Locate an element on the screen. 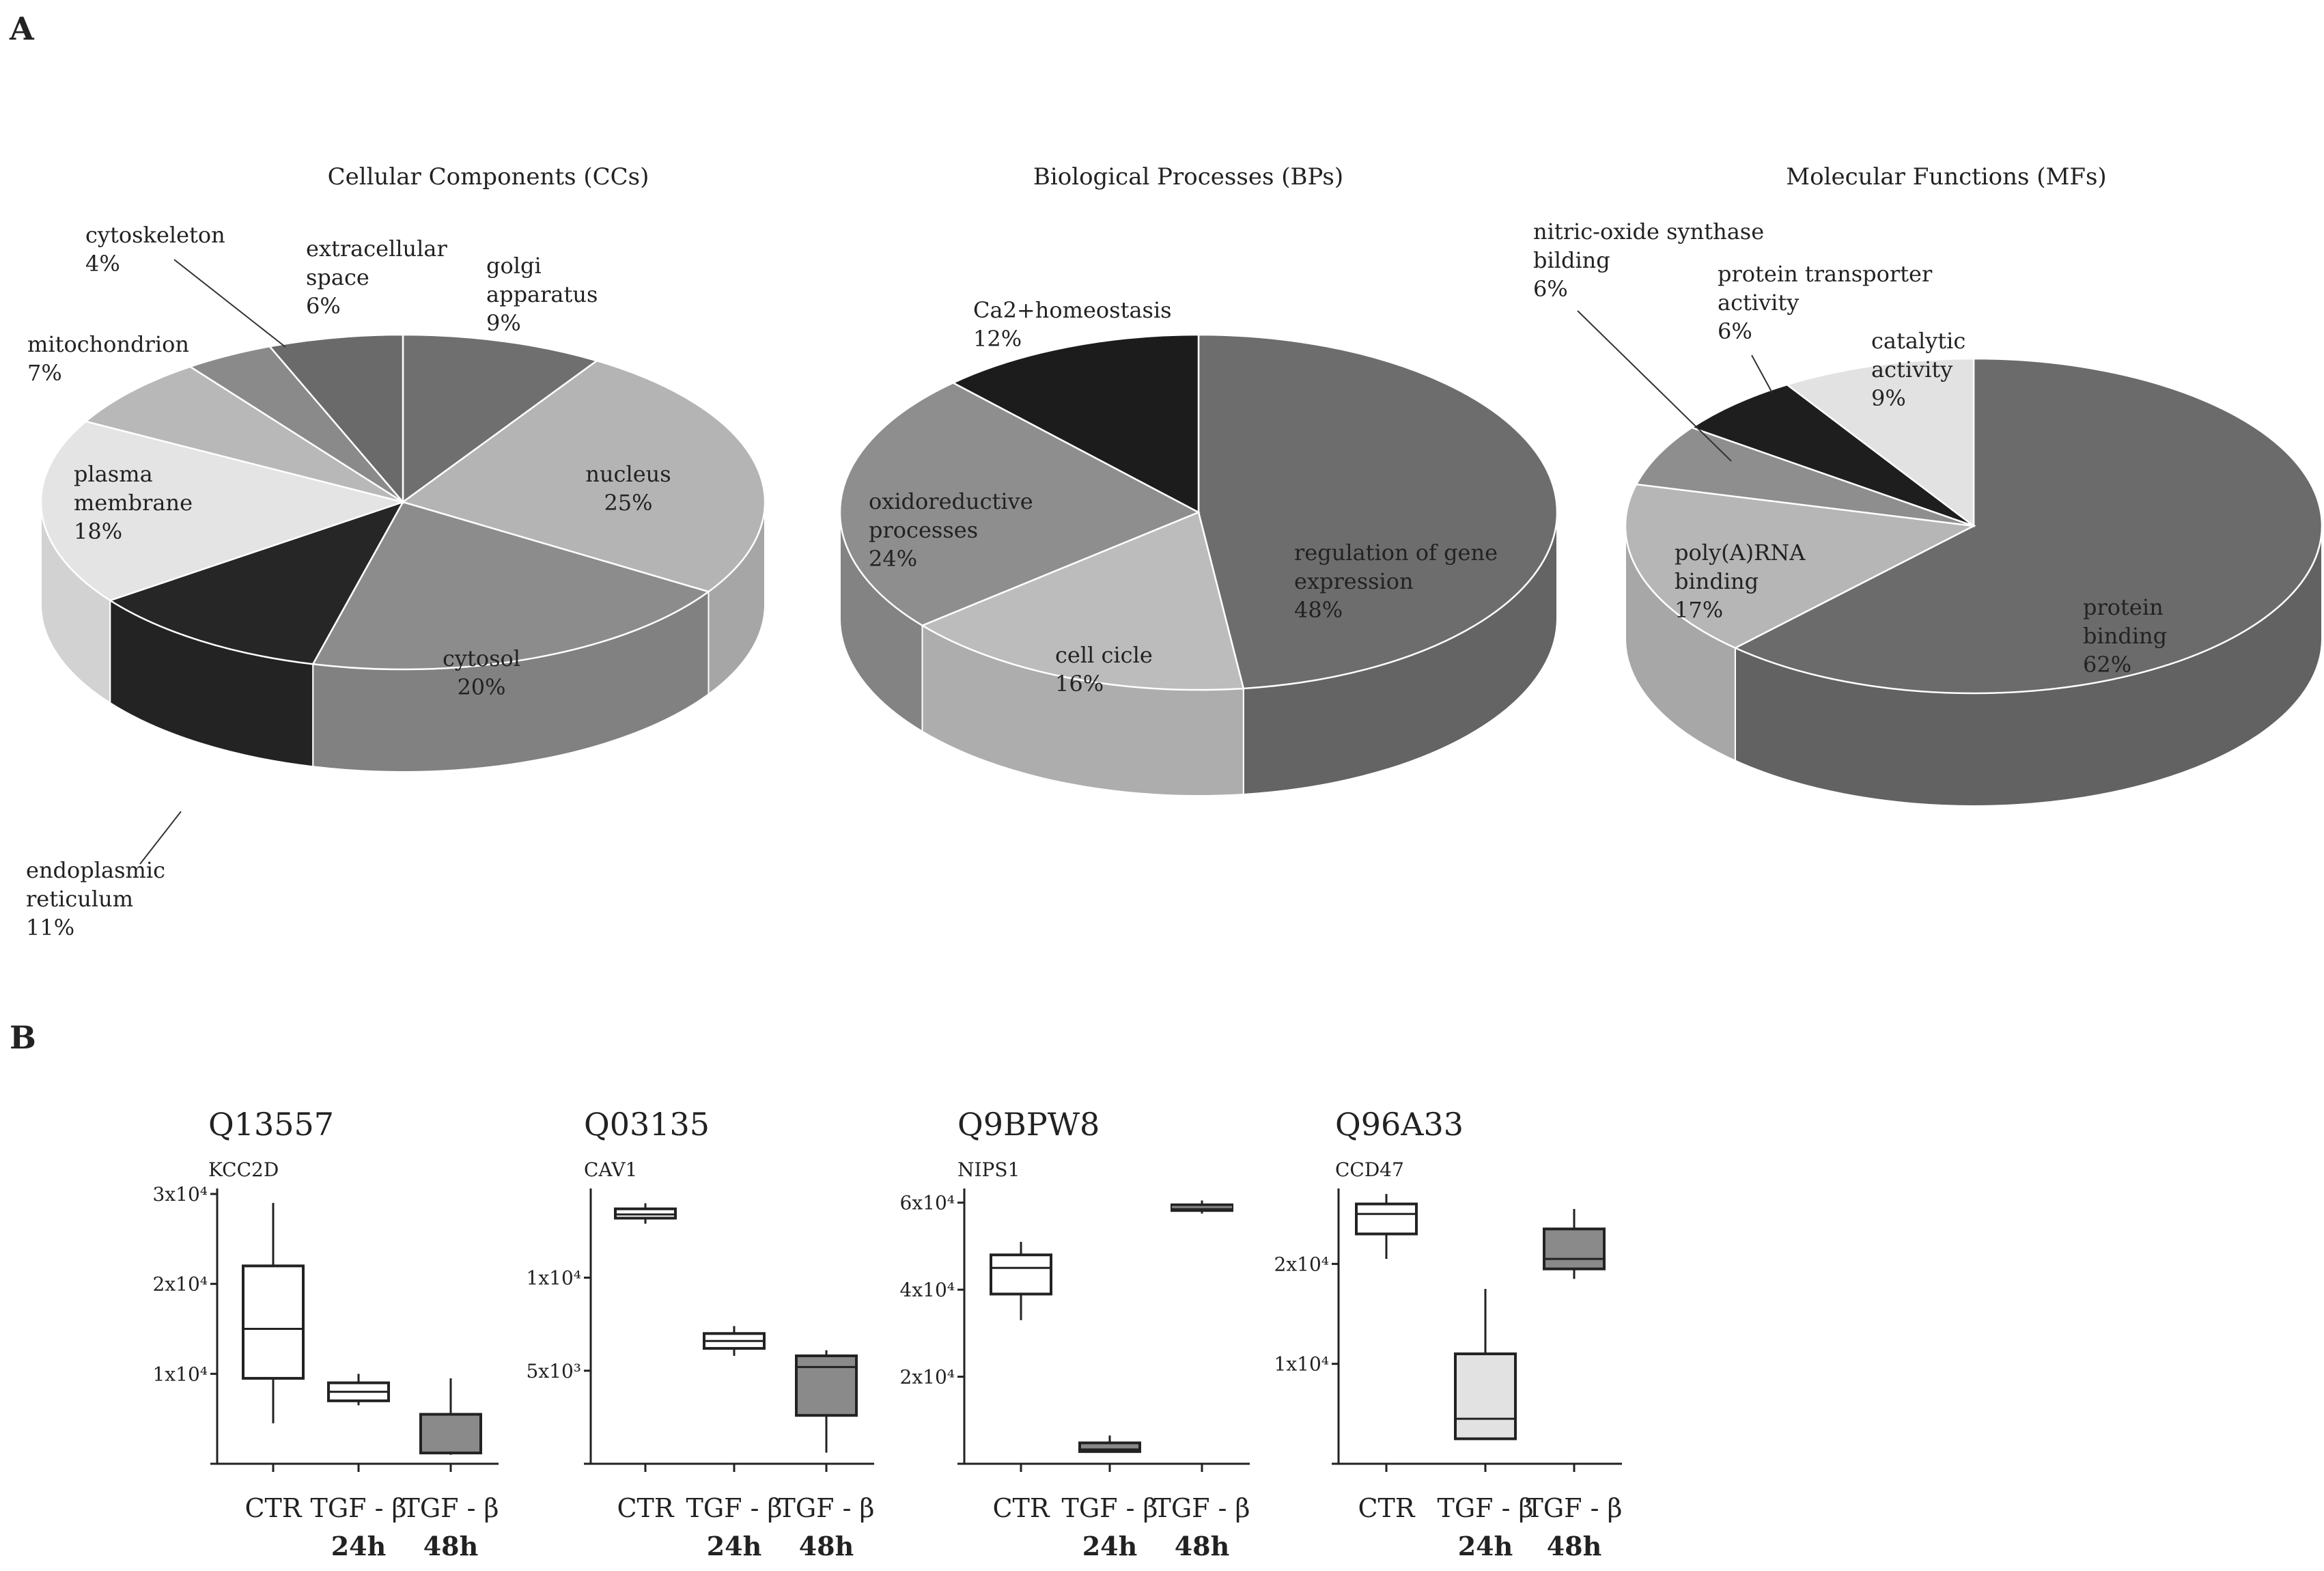  pie-label-line: nitric-oxide synthase is located at coordinates (1649, 232).